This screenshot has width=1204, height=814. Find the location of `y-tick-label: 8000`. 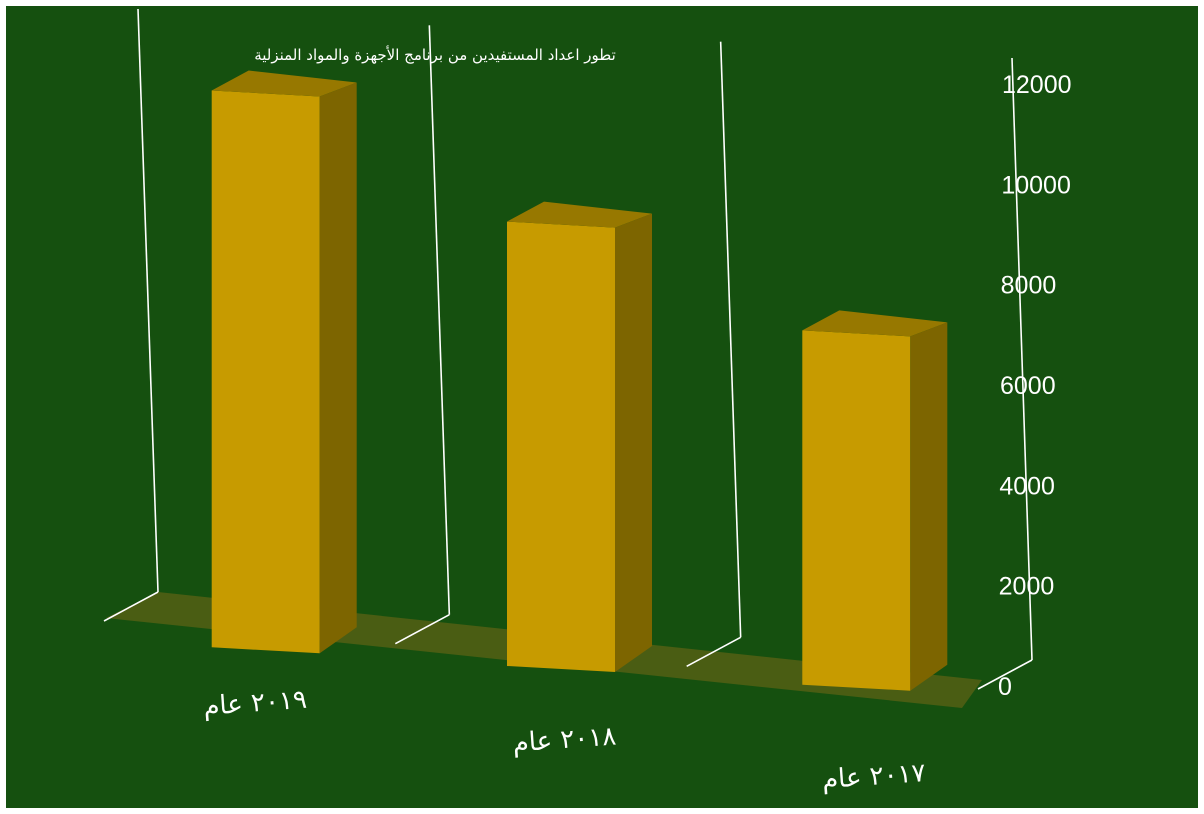

y-tick-label: 8000 is located at coordinates (1029, 286).